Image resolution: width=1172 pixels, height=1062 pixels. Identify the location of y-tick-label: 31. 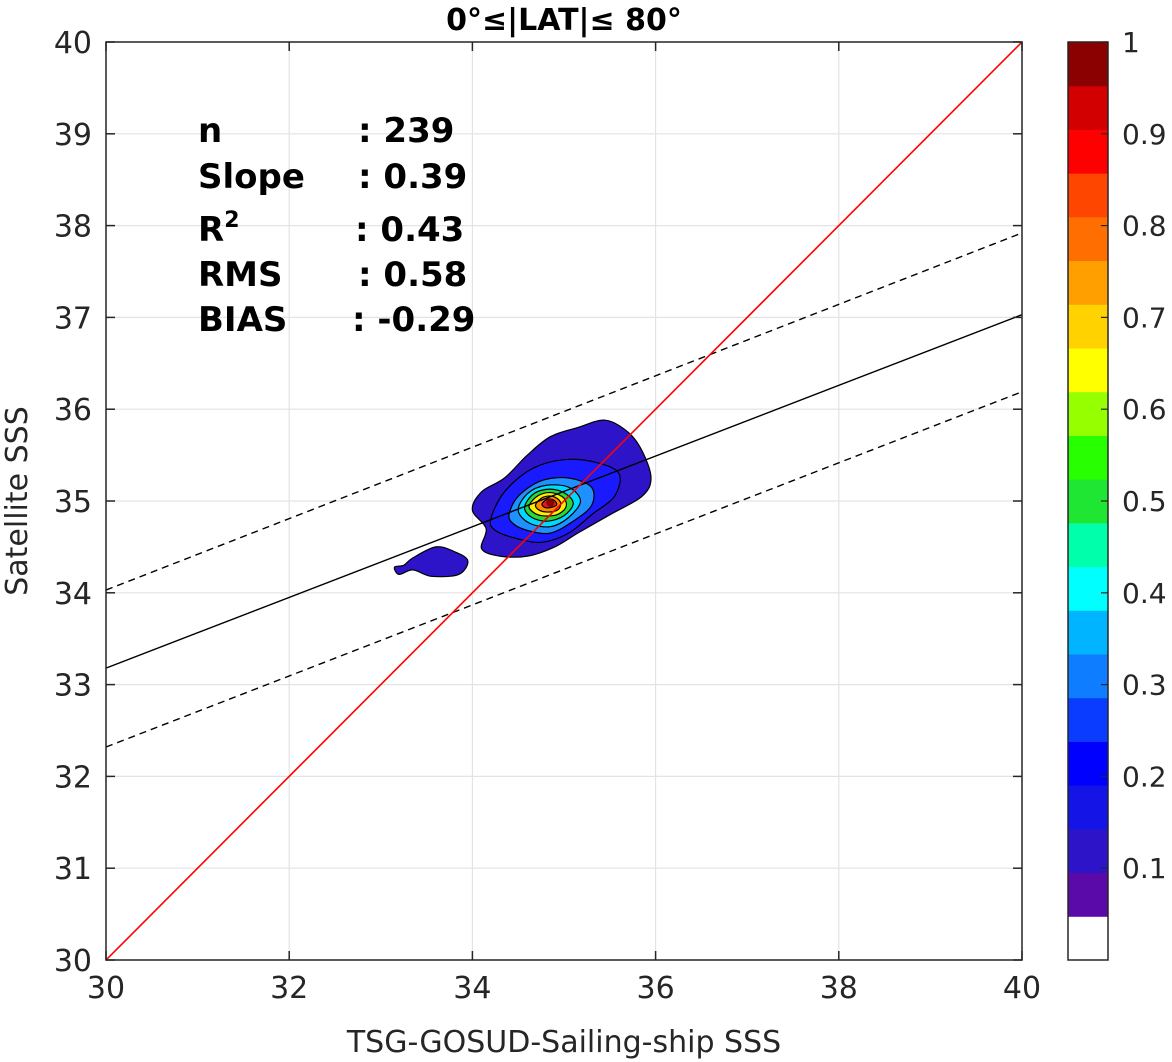
(73, 869).